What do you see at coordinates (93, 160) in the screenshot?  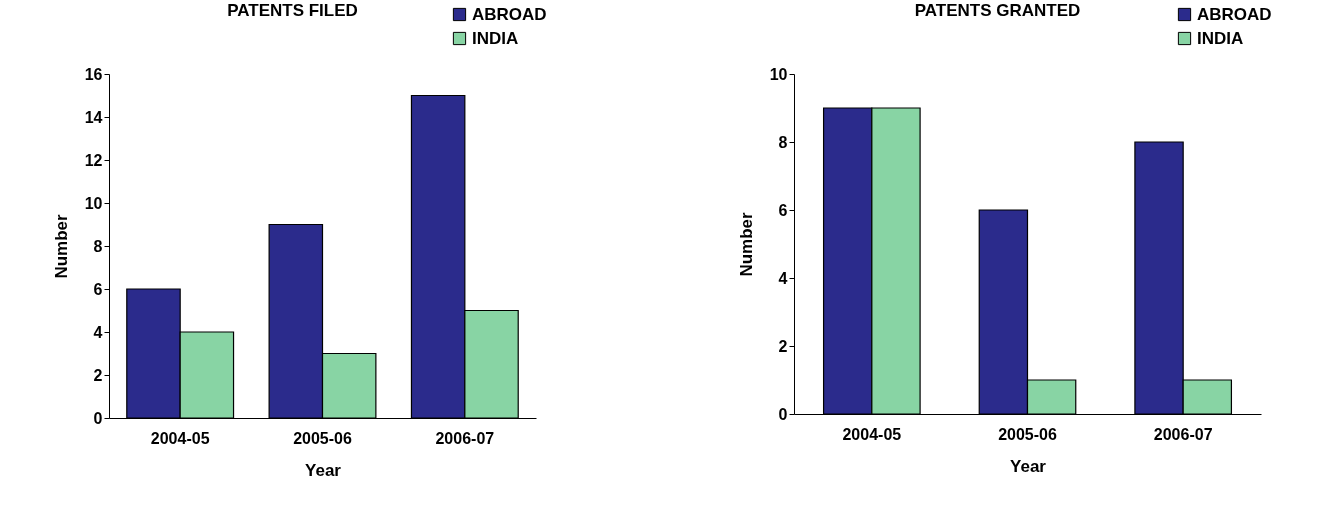 I see `y-tick-label: 12` at bounding box center [93, 160].